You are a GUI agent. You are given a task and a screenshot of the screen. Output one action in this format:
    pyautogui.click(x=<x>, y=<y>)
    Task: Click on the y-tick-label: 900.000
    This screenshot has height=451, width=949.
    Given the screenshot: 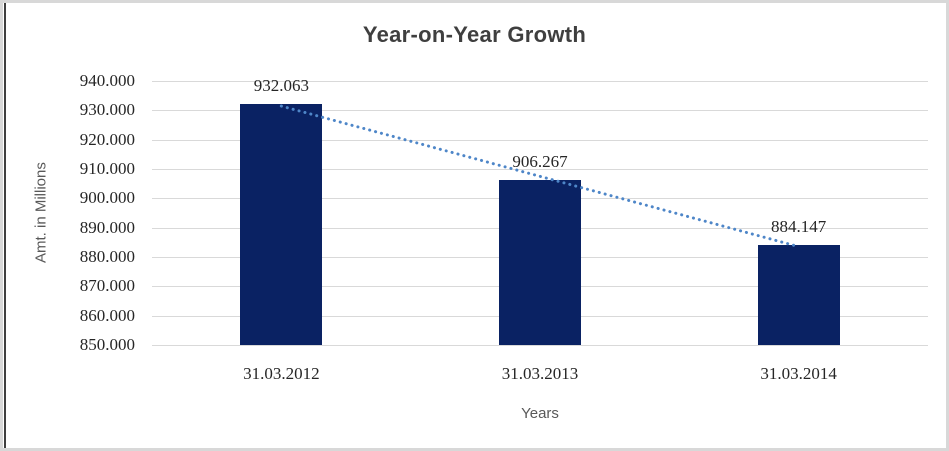 What is the action you would take?
    pyautogui.click(x=107, y=198)
    